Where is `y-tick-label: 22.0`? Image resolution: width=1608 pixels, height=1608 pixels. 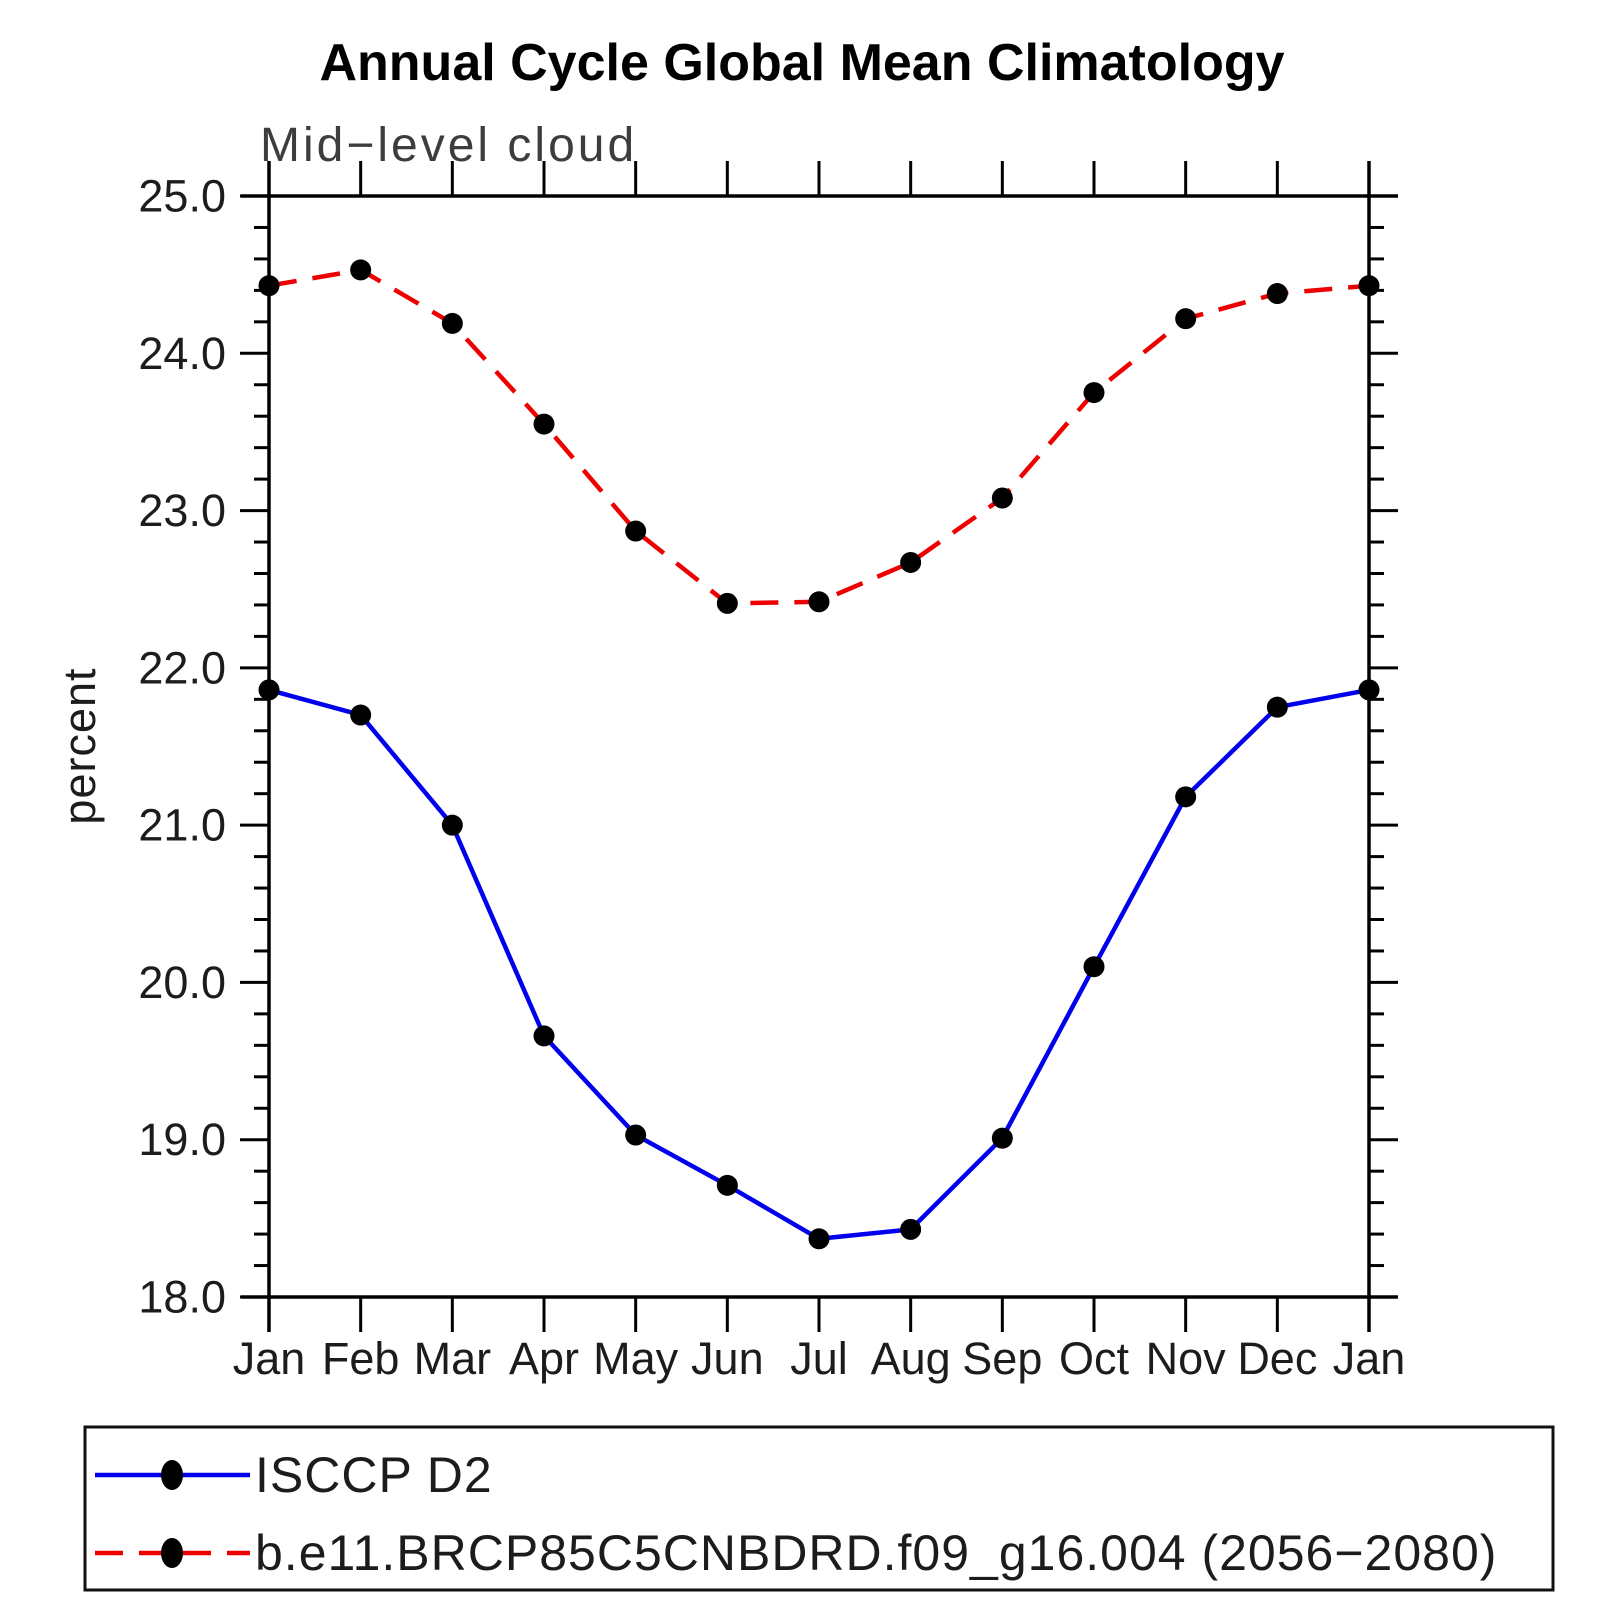
y-tick-label: 22.0 is located at coordinates (182, 667).